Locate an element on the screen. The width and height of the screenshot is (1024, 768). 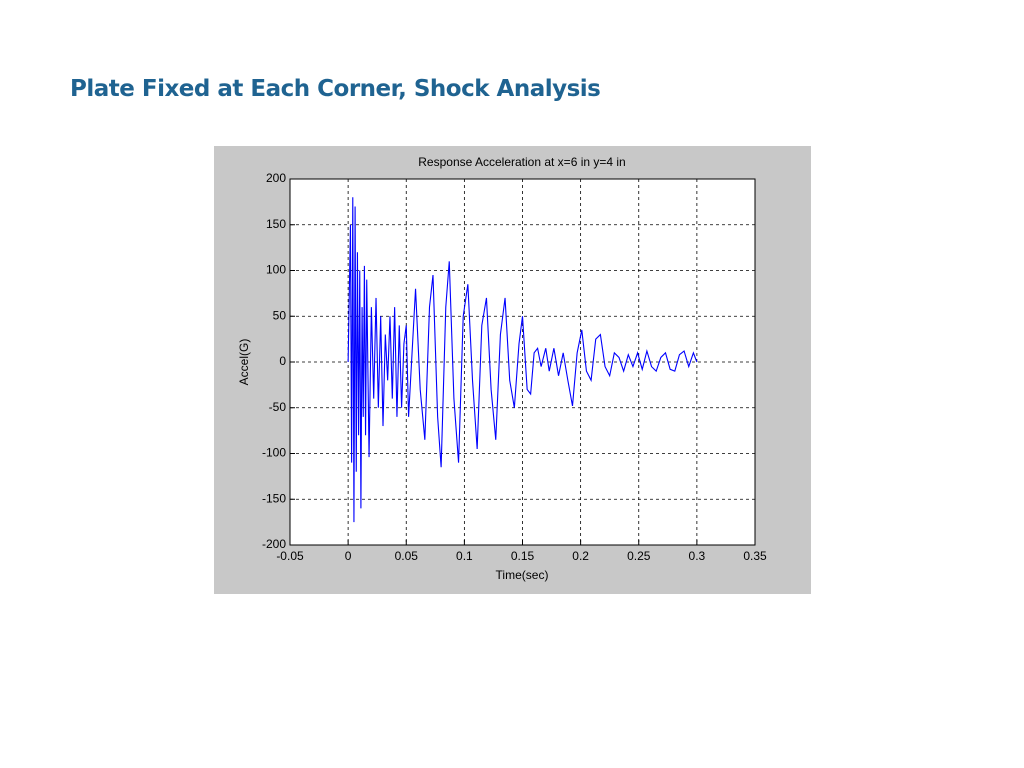
x-tick-label: 0.2 is located at coordinates (580, 556).